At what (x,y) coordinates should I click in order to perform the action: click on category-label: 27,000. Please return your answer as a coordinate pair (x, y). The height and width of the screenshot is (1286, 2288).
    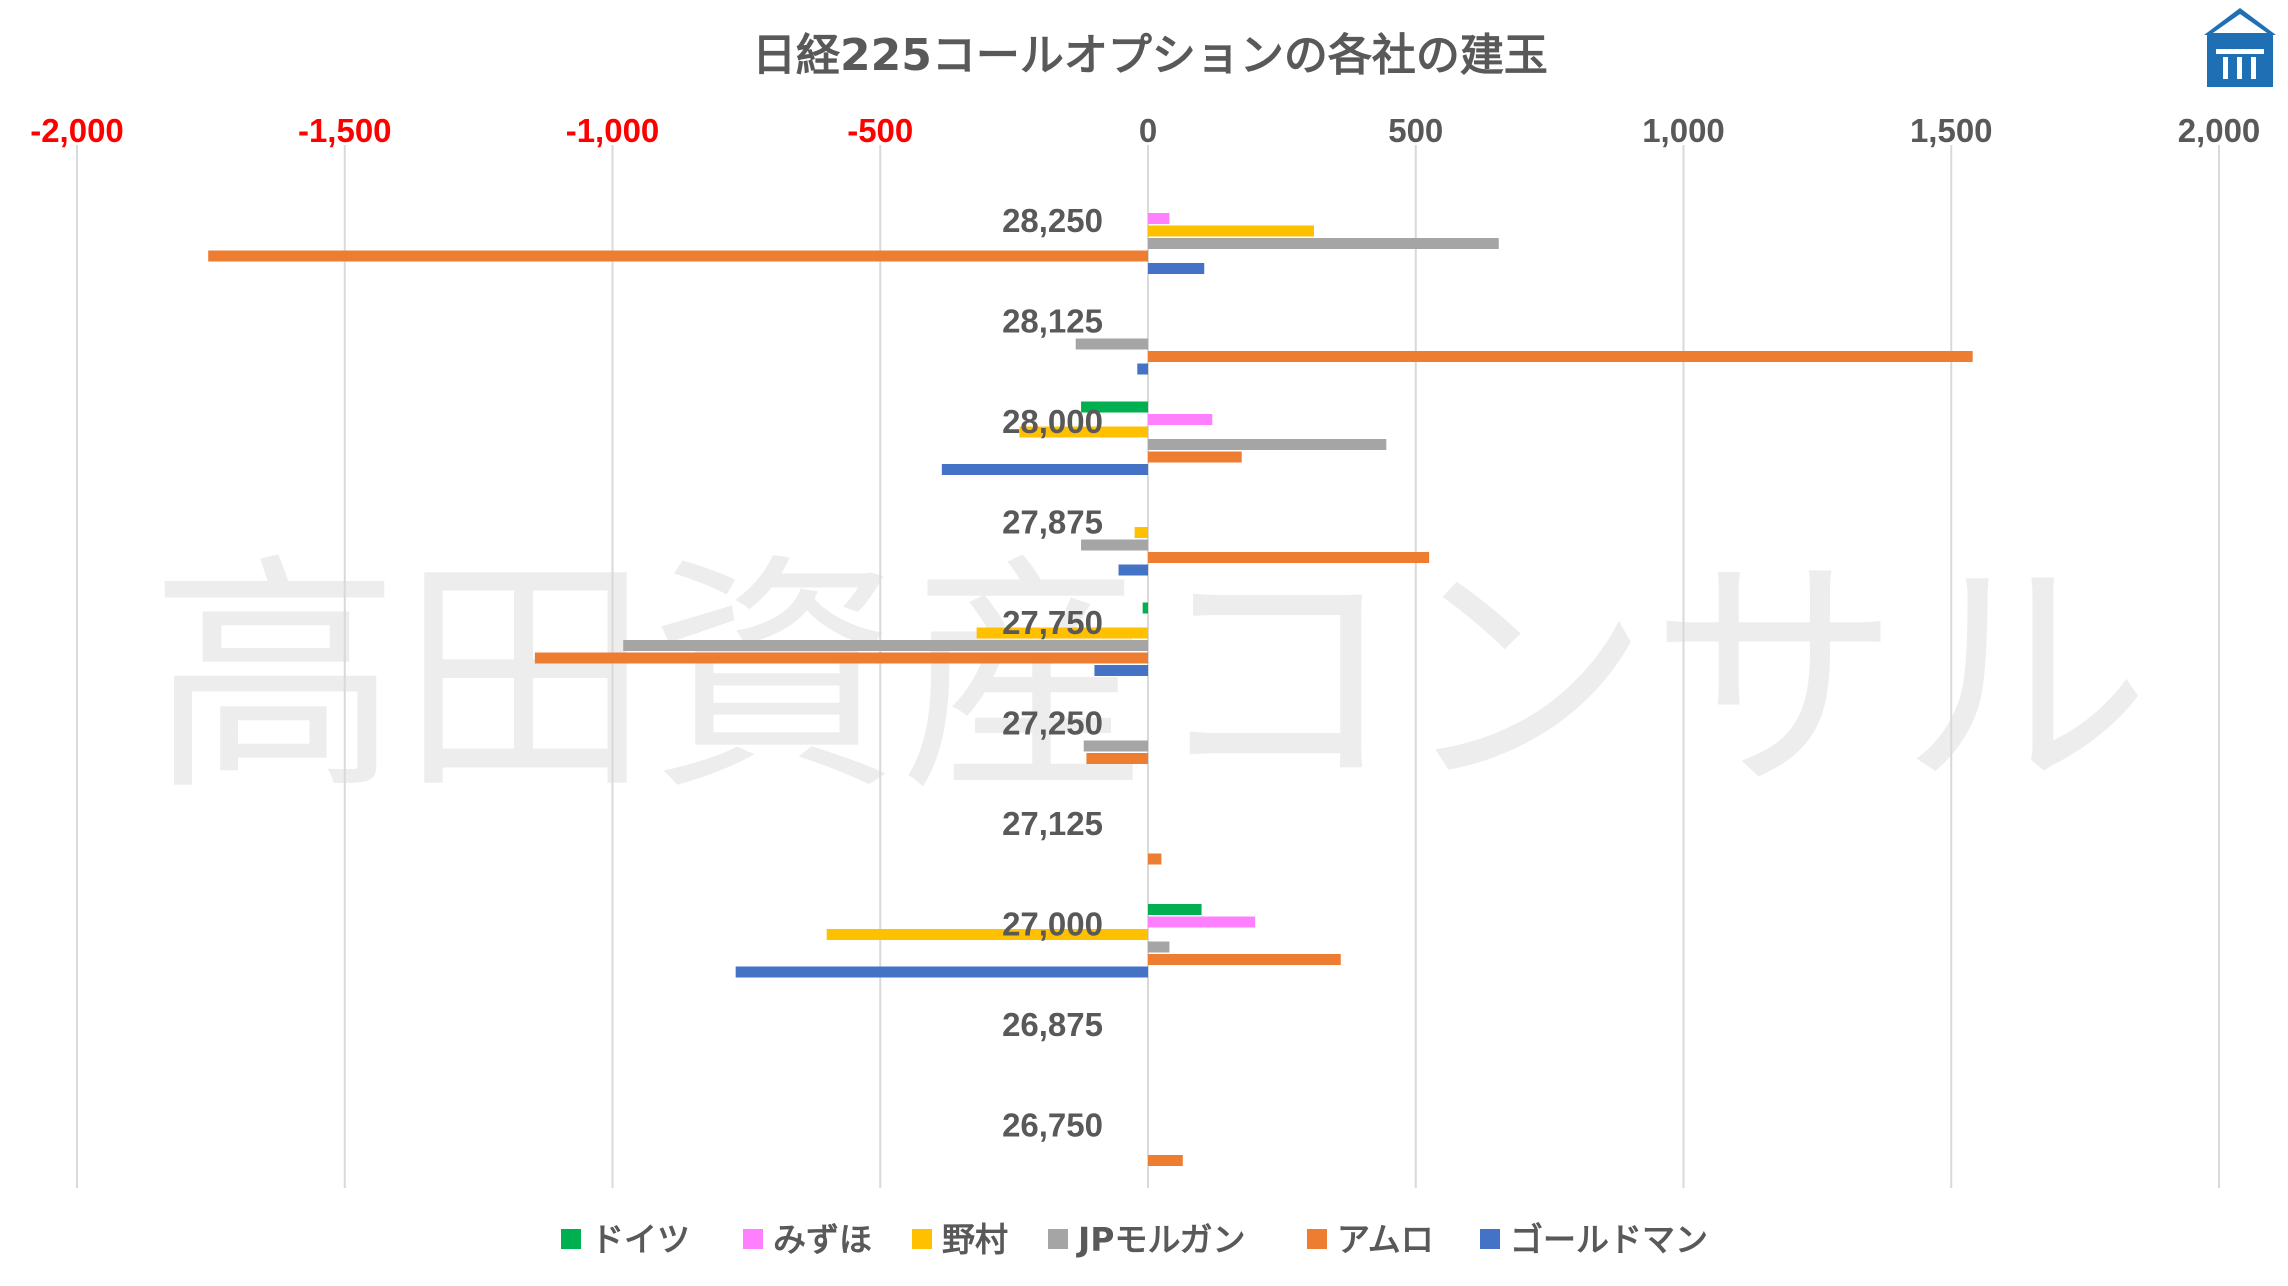
    Looking at the image, I should click on (1052, 924).